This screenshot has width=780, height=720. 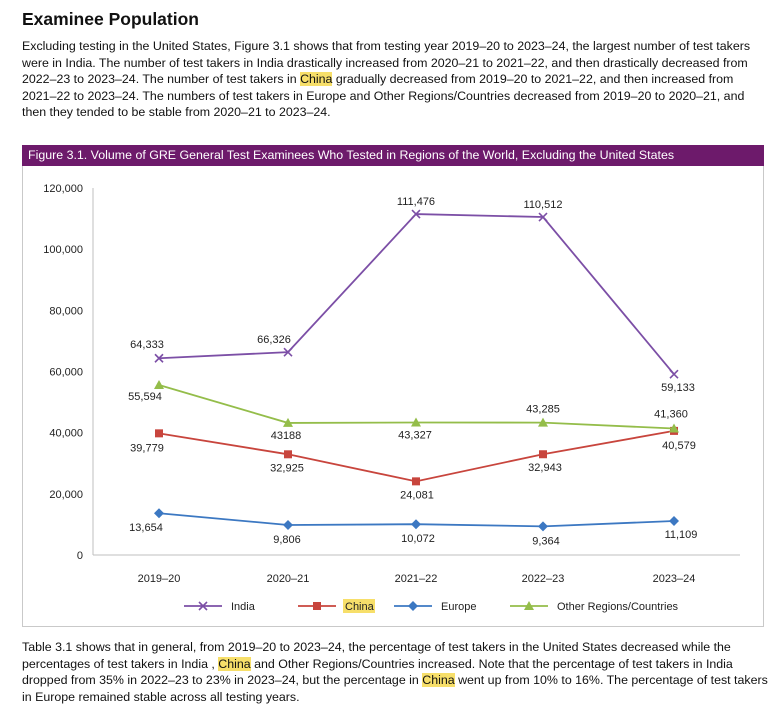 I want to click on y-tick-label: 60,000, so click(x=66, y=373).